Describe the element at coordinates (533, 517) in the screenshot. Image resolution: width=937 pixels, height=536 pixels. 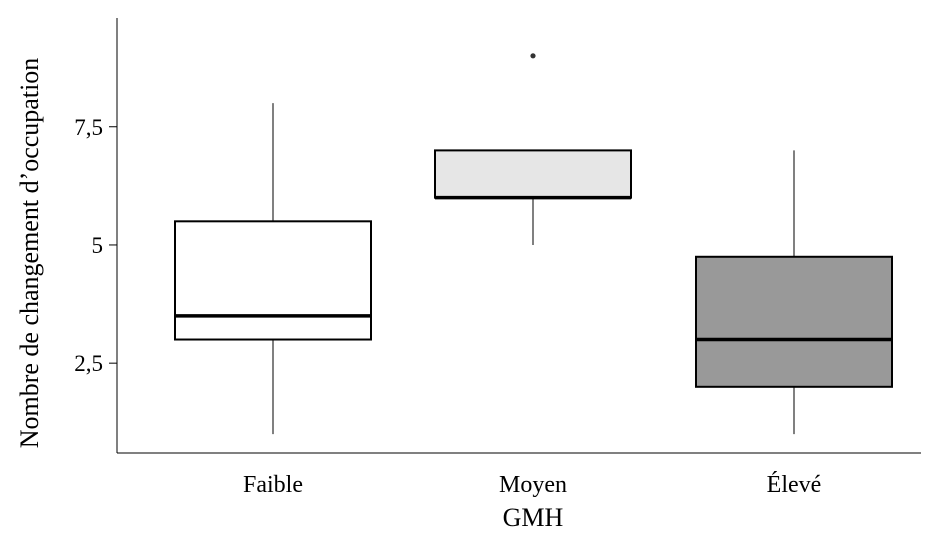
I see `x-axis-label: GMH` at that location.